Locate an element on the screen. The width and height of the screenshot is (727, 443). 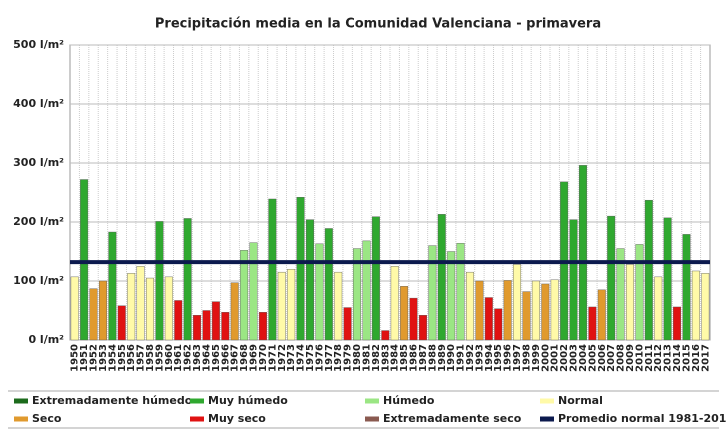
x-tick-label: 1979 is located at coordinates (348, 358).